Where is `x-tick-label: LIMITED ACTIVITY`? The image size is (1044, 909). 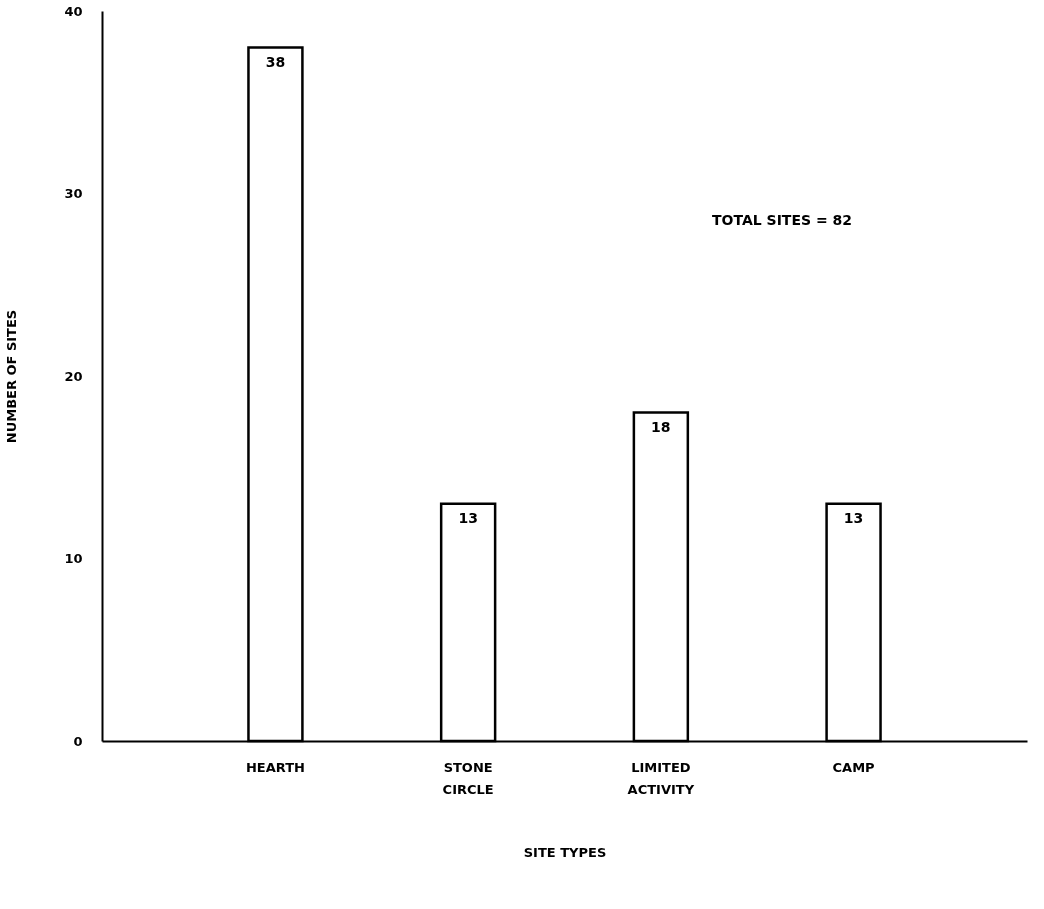
x-tick-label: LIMITED ACTIVITY is located at coordinates (661, 778).